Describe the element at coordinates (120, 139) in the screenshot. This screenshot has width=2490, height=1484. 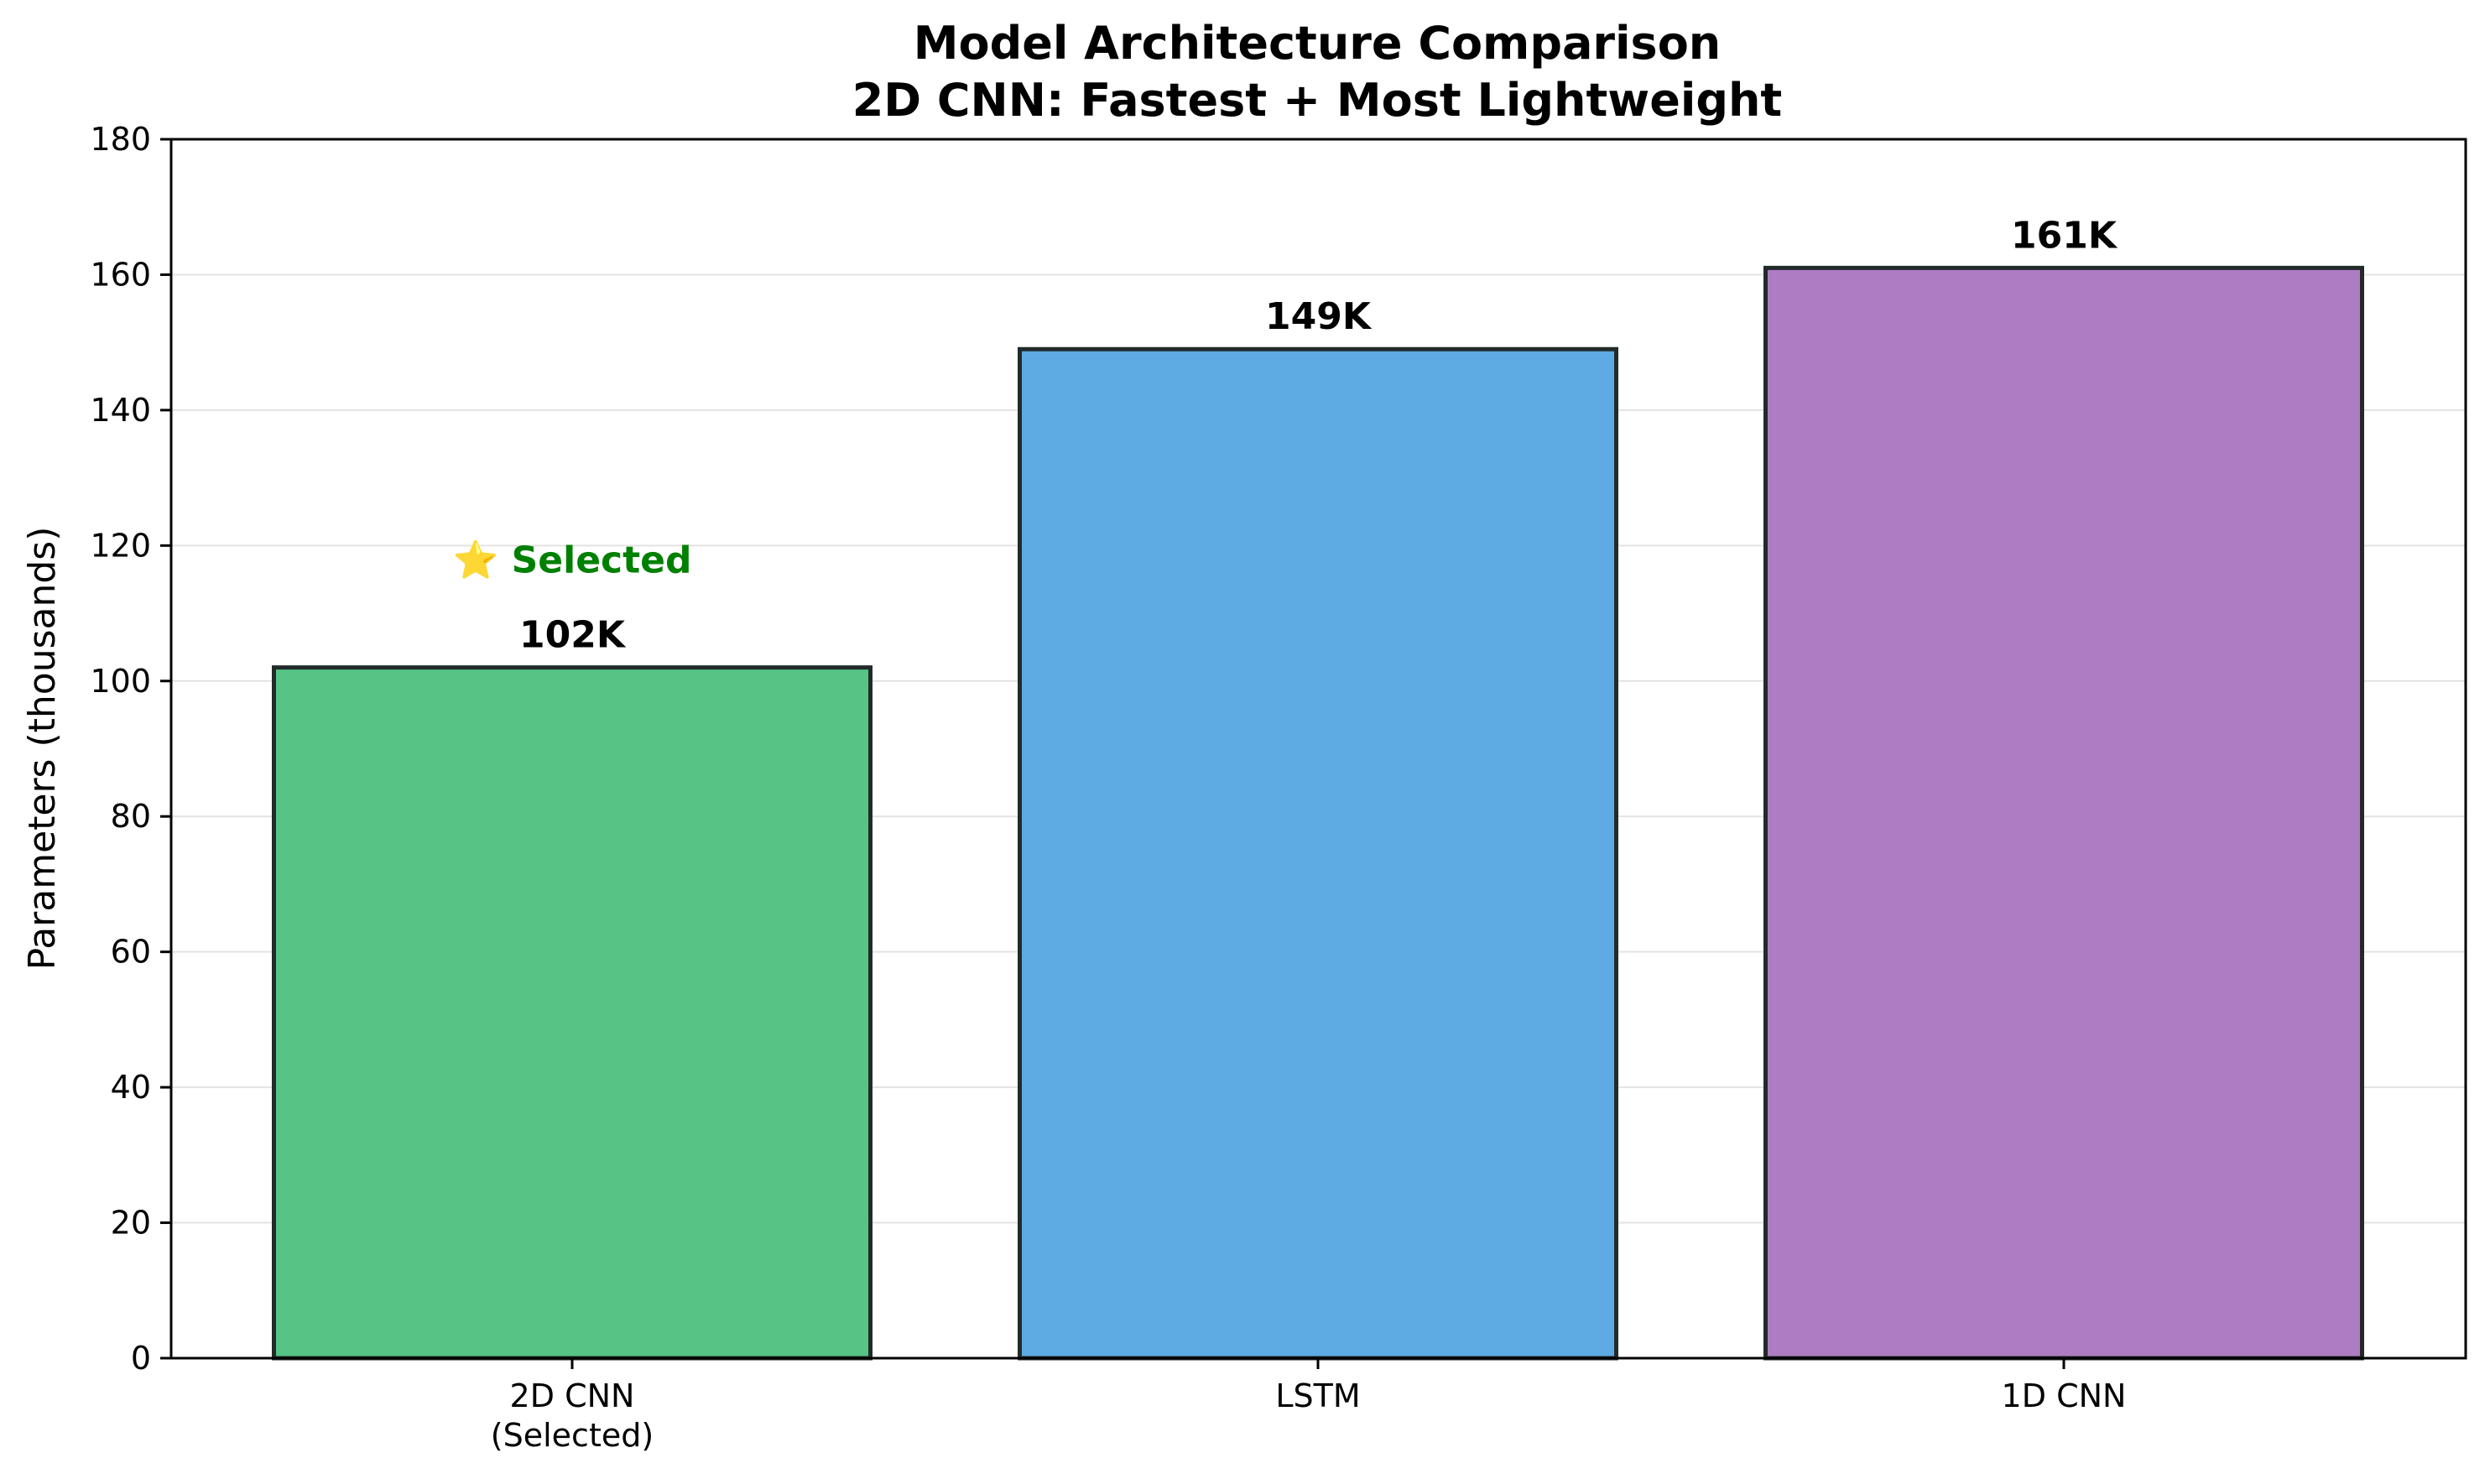
I see `y-tick-label: 180` at that location.